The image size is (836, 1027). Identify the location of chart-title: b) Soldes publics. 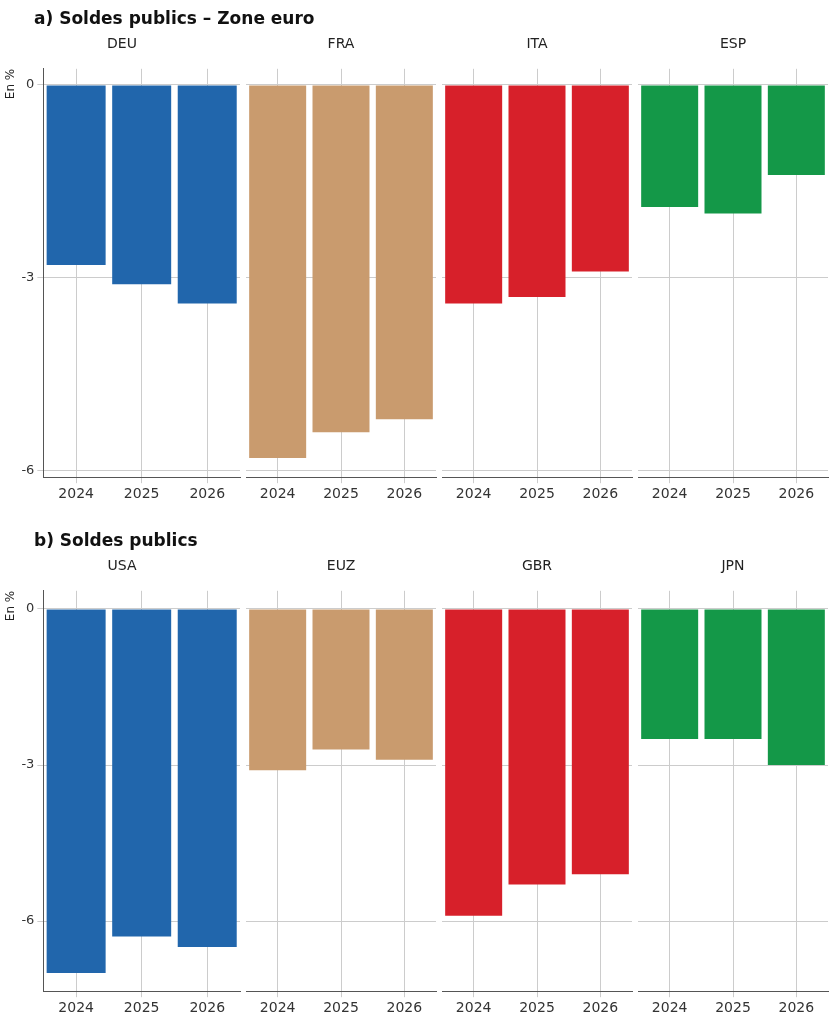
(116, 541).